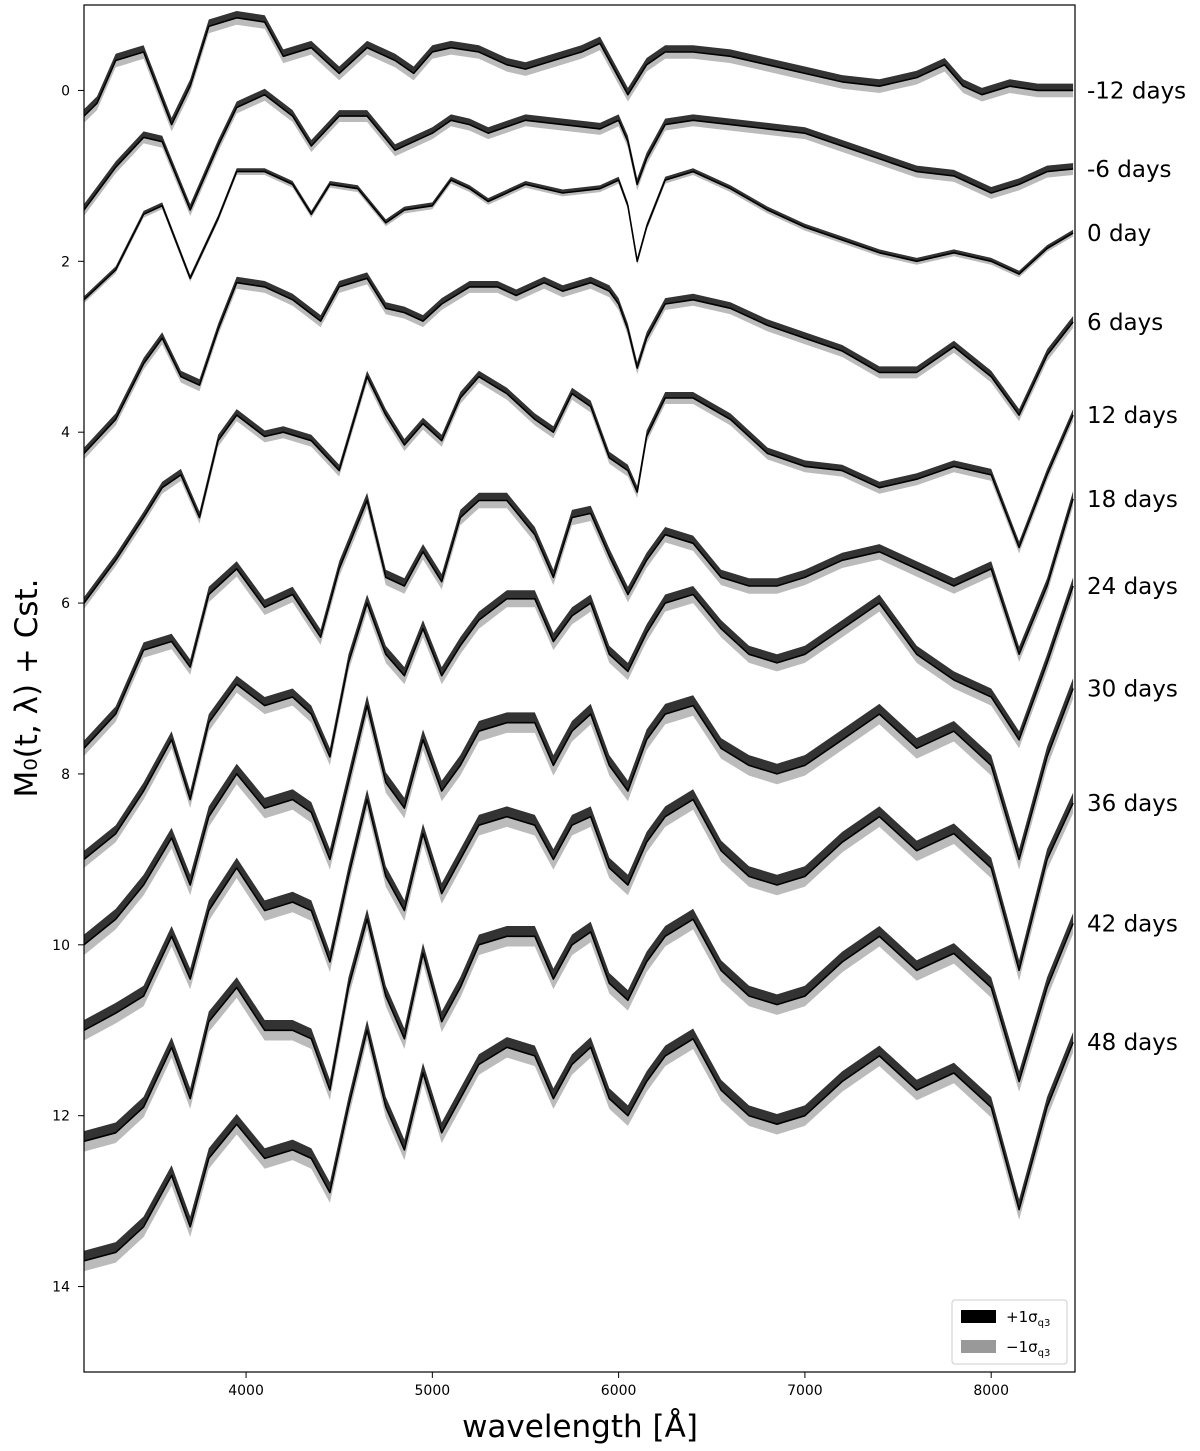 This screenshot has height=1451, width=1200. Describe the element at coordinates (61, 946) in the screenshot. I see `y-tick-label: 10` at that location.